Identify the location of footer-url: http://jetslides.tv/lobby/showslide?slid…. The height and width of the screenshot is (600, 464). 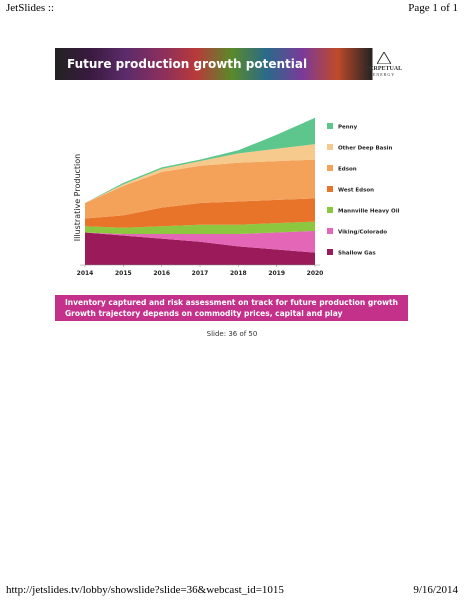
(145, 590).